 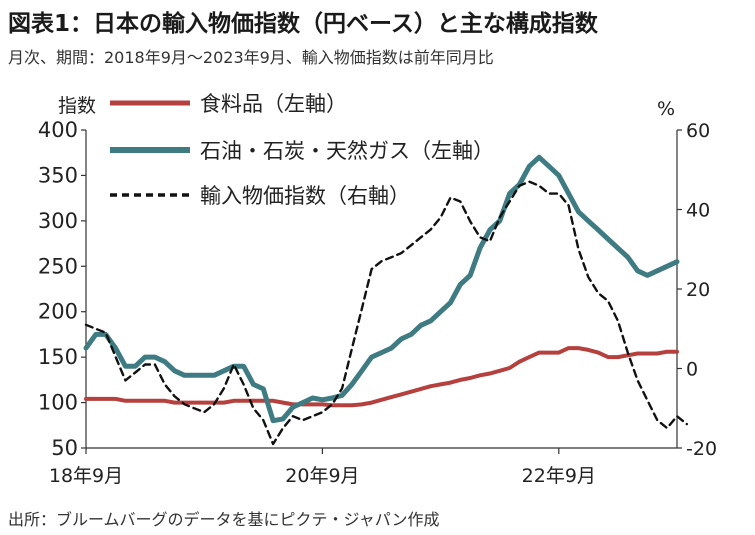 I want to click on legend: 食料品（左軸） 石油・石炭・天然ガス（左軸） 輸入物価指数（右軸）, so click(x=302, y=150).